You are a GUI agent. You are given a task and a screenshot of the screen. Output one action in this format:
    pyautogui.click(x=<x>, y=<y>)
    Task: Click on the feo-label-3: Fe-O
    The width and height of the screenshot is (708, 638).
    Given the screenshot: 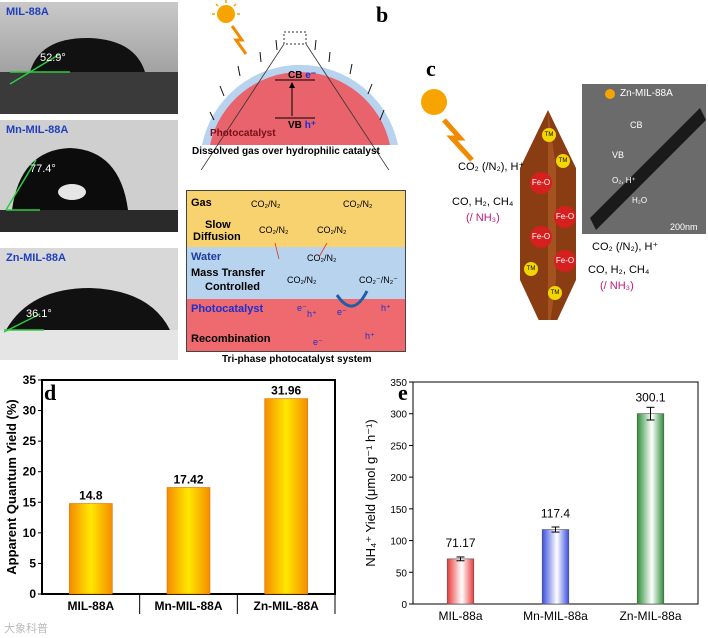 What is the action you would take?
    pyautogui.click(x=541, y=236)
    